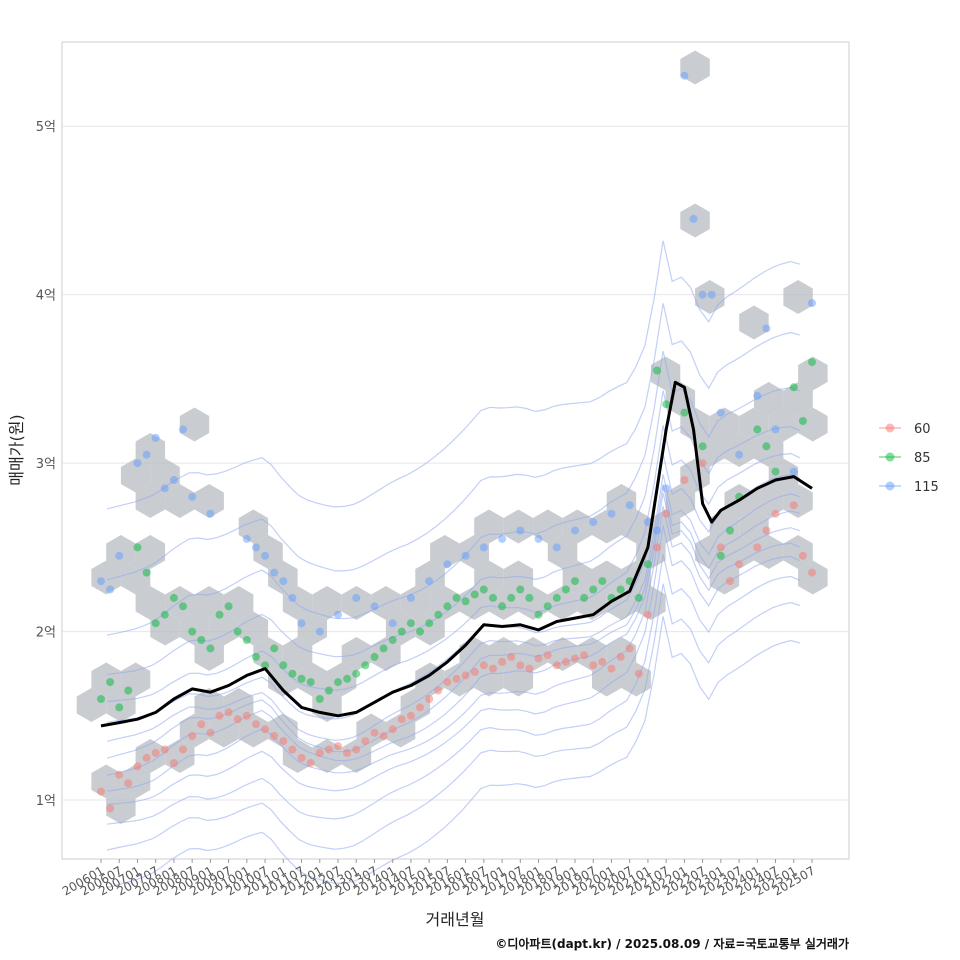  Describe the element at coordinates (46, 296) in the screenshot. I see `y-tick-label: 4억` at that location.